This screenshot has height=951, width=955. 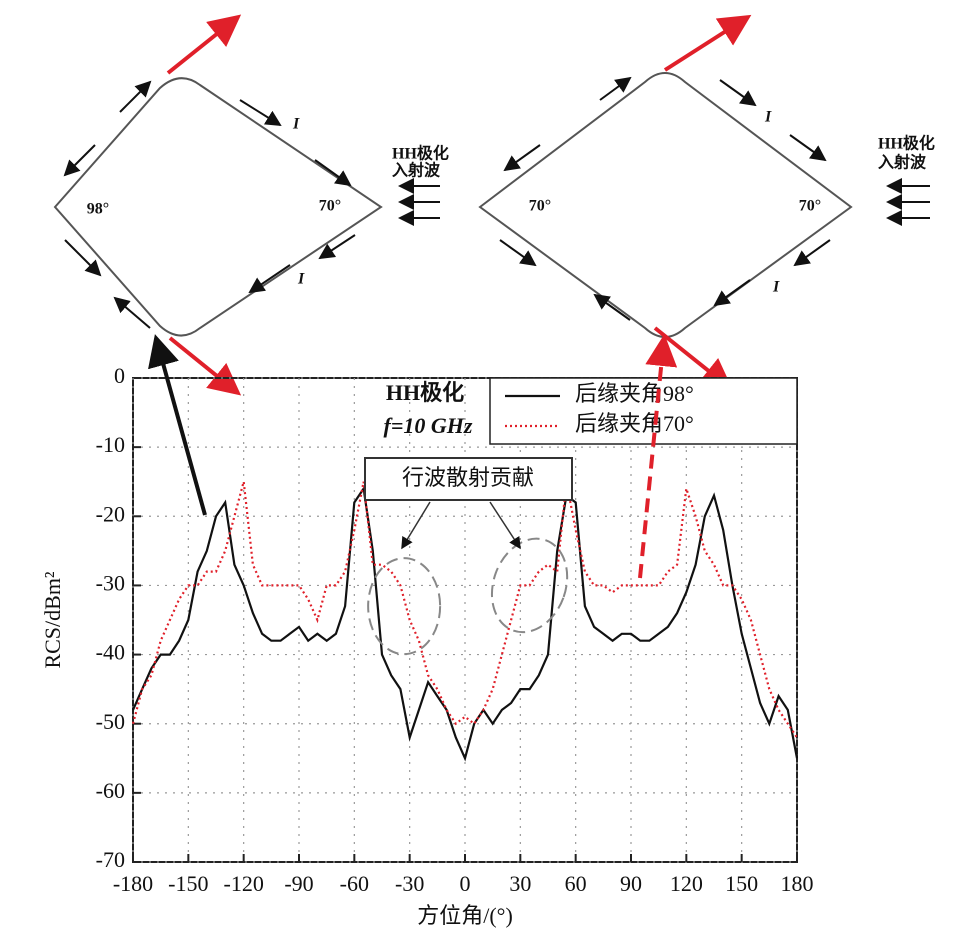 What do you see at coordinates (465, 915) in the screenshot?
I see `x-axis-title: 方位角/(°)` at bounding box center [465, 915].